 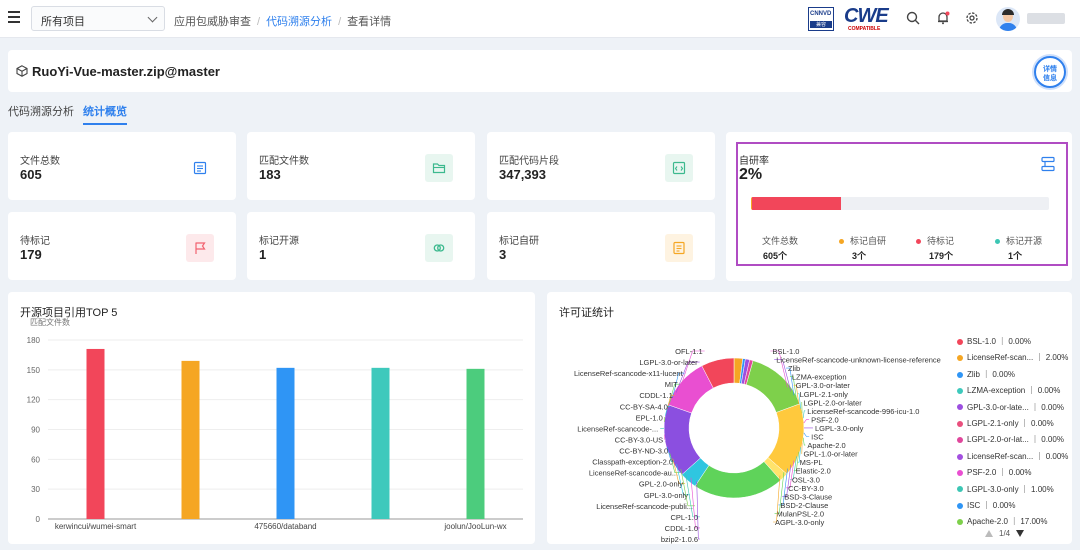 I want to click on license-legend-item: BSL-1.0 ｜ 0.00%, so click(x=994, y=341).